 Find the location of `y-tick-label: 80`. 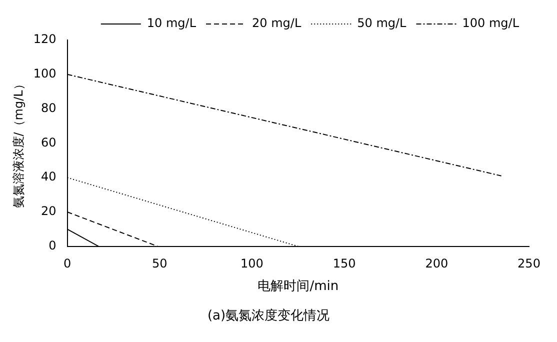

y-tick-label: 80 is located at coordinates (48, 107).